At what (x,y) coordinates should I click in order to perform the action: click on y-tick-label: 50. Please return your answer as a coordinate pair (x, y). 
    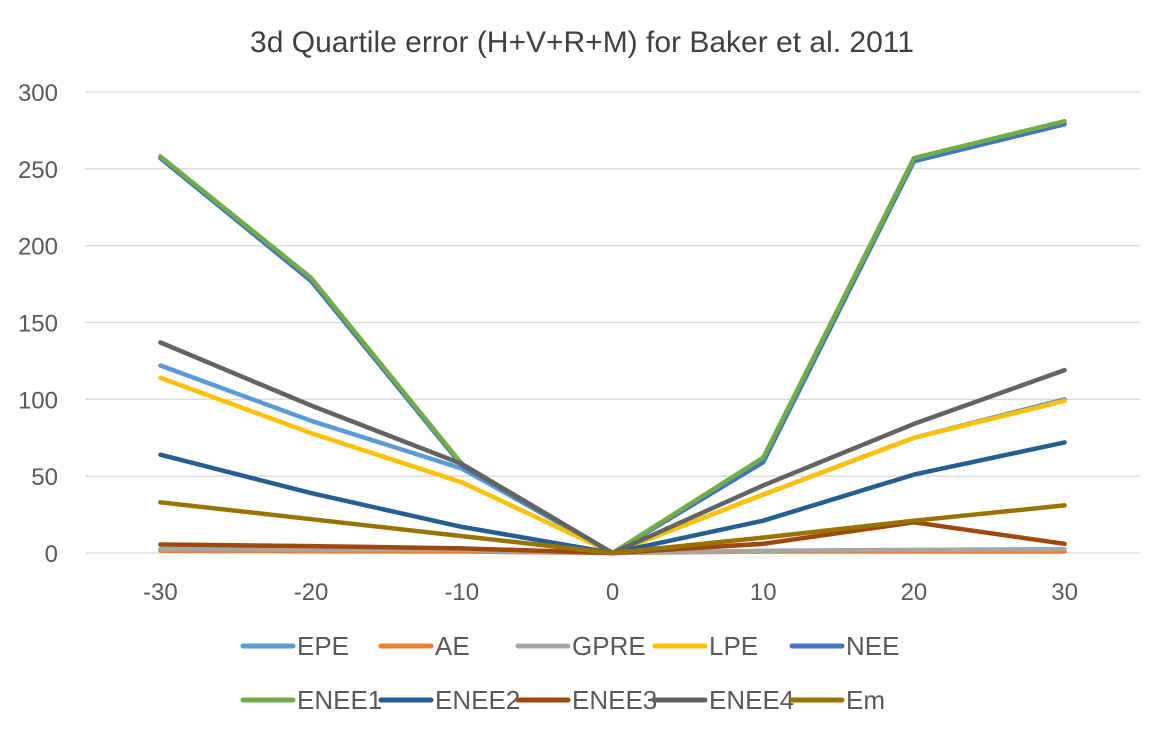
    Looking at the image, I should click on (44, 477).